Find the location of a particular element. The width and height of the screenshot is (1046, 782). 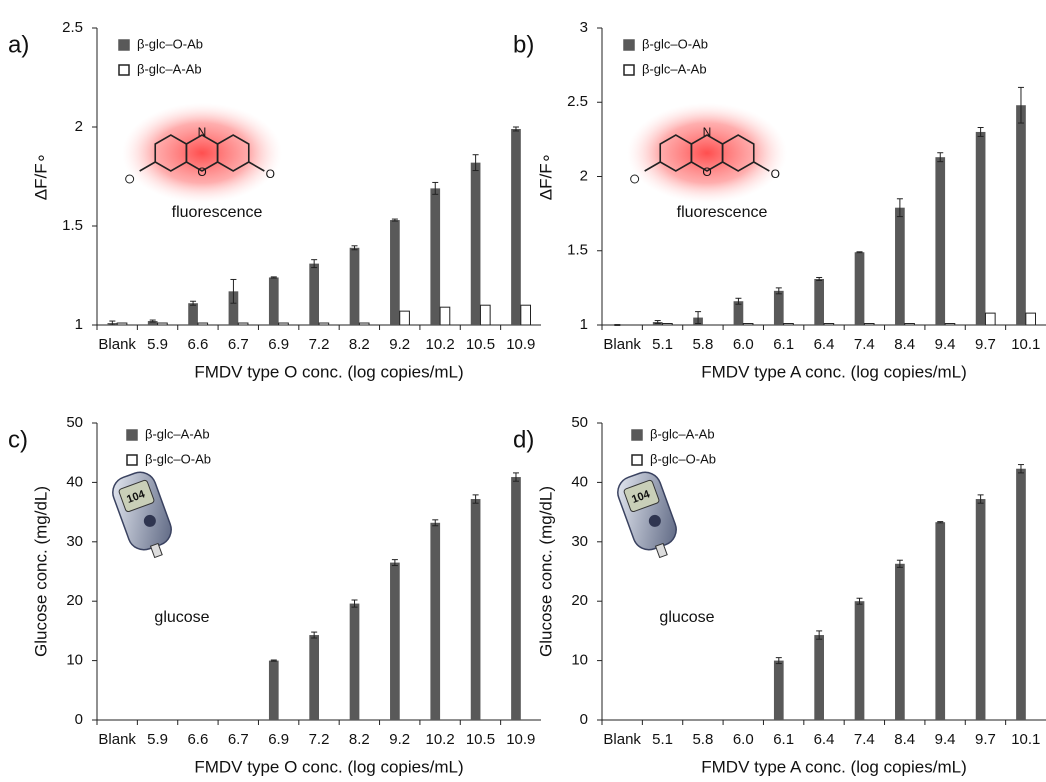

y-axis-title: ΔF/F∘ is located at coordinates (40, 177).